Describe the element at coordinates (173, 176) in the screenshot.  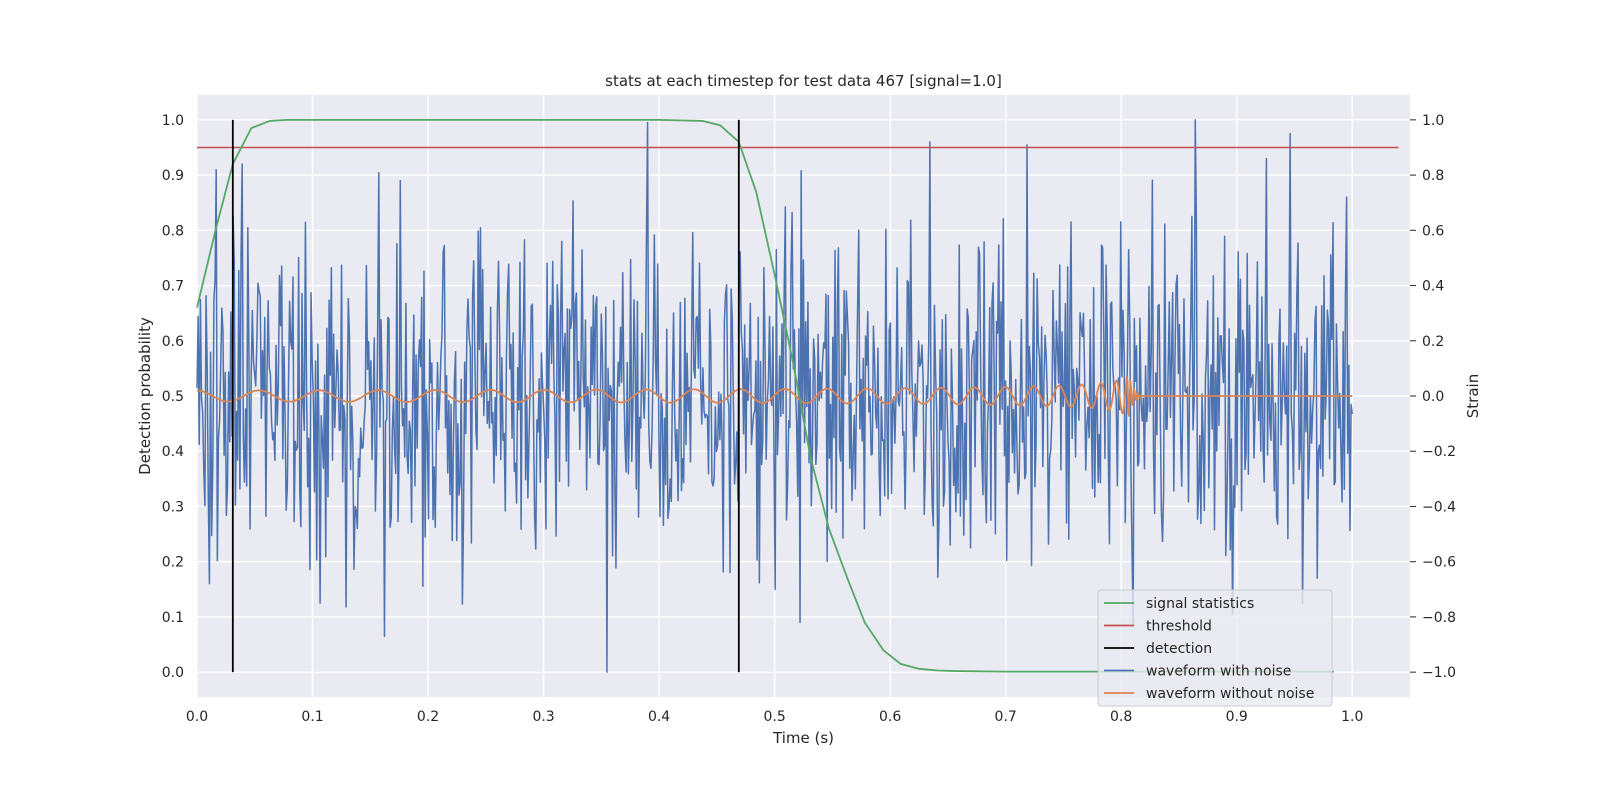
I see `y-tick-label-left: 0.9` at that location.